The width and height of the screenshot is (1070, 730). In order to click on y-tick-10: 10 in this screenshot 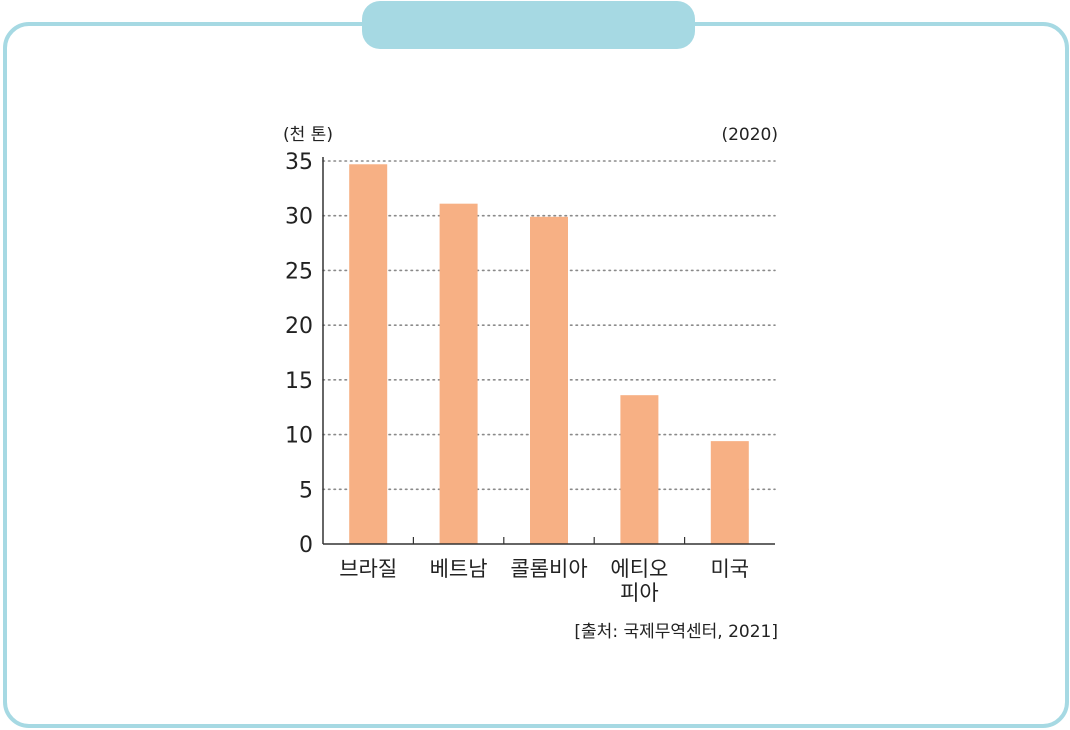, I will do `click(299, 436)`.